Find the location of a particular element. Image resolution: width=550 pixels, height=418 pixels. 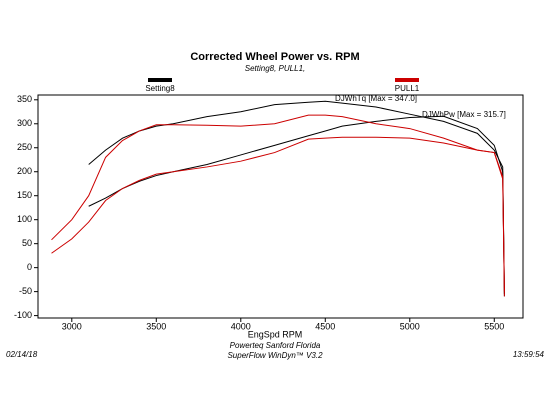

x-axis-label: EngSpd RPM is located at coordinates (275, 334).